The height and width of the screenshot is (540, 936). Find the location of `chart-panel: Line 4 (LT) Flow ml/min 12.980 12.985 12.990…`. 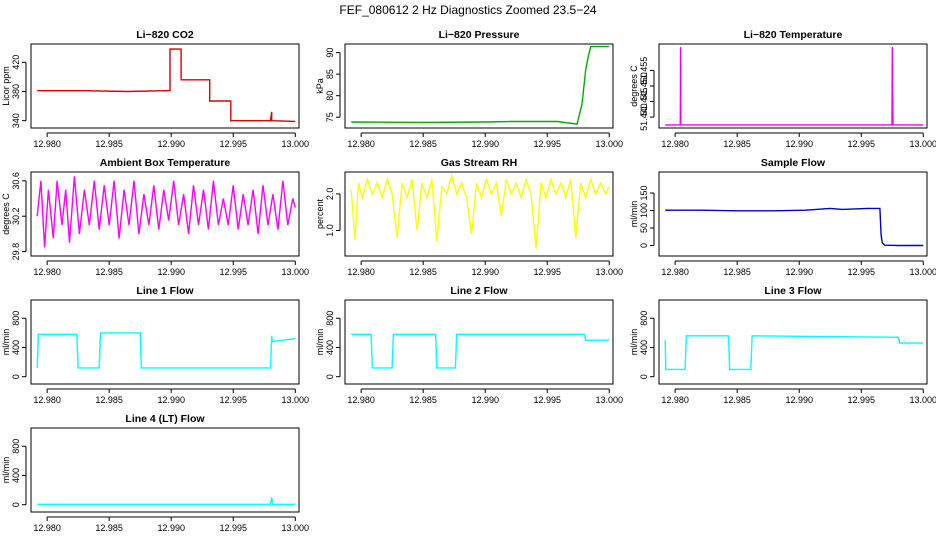

chart-panel: Line 4 (LT) Flow ml/min 12.980 12.985 12.990… is located at coordinates (155, 473).